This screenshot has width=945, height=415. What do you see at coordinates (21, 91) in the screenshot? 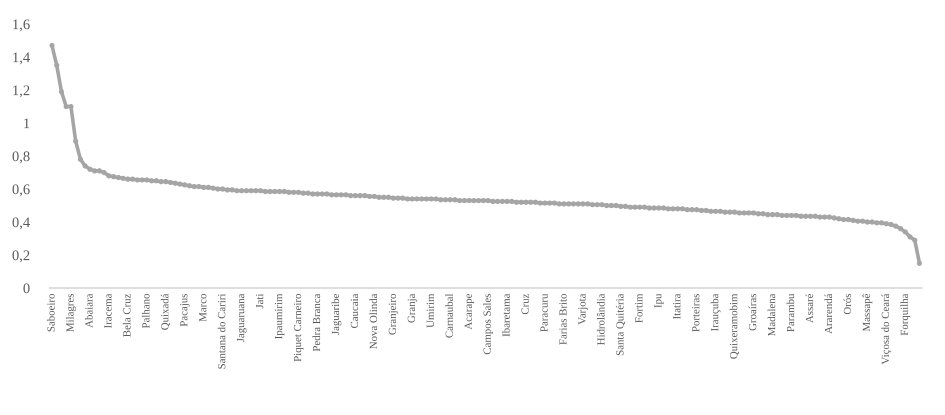
I see `y-tick-label: 1,2` at bounding box center [21, 91].